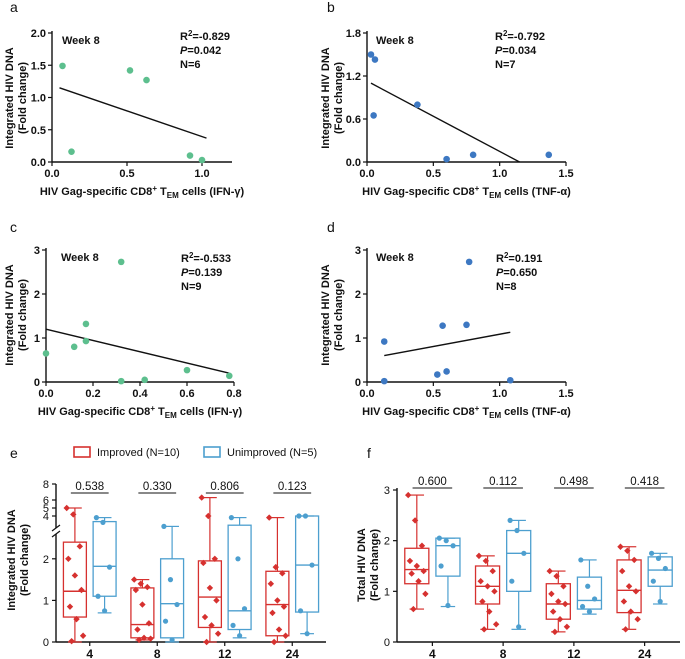 This screenshot has width=685, height=659. Describe the element at coordinates (331, 227) in the screenshot. I see `panel-label: d` at that location.